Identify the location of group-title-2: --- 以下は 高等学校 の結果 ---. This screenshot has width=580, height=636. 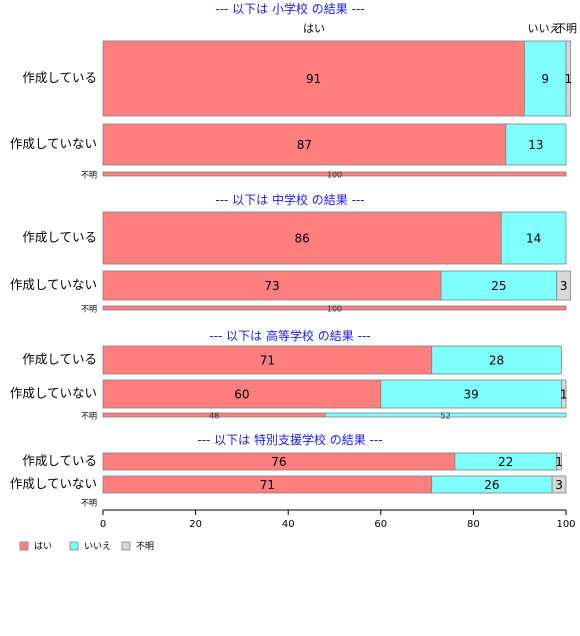
(289, 335).